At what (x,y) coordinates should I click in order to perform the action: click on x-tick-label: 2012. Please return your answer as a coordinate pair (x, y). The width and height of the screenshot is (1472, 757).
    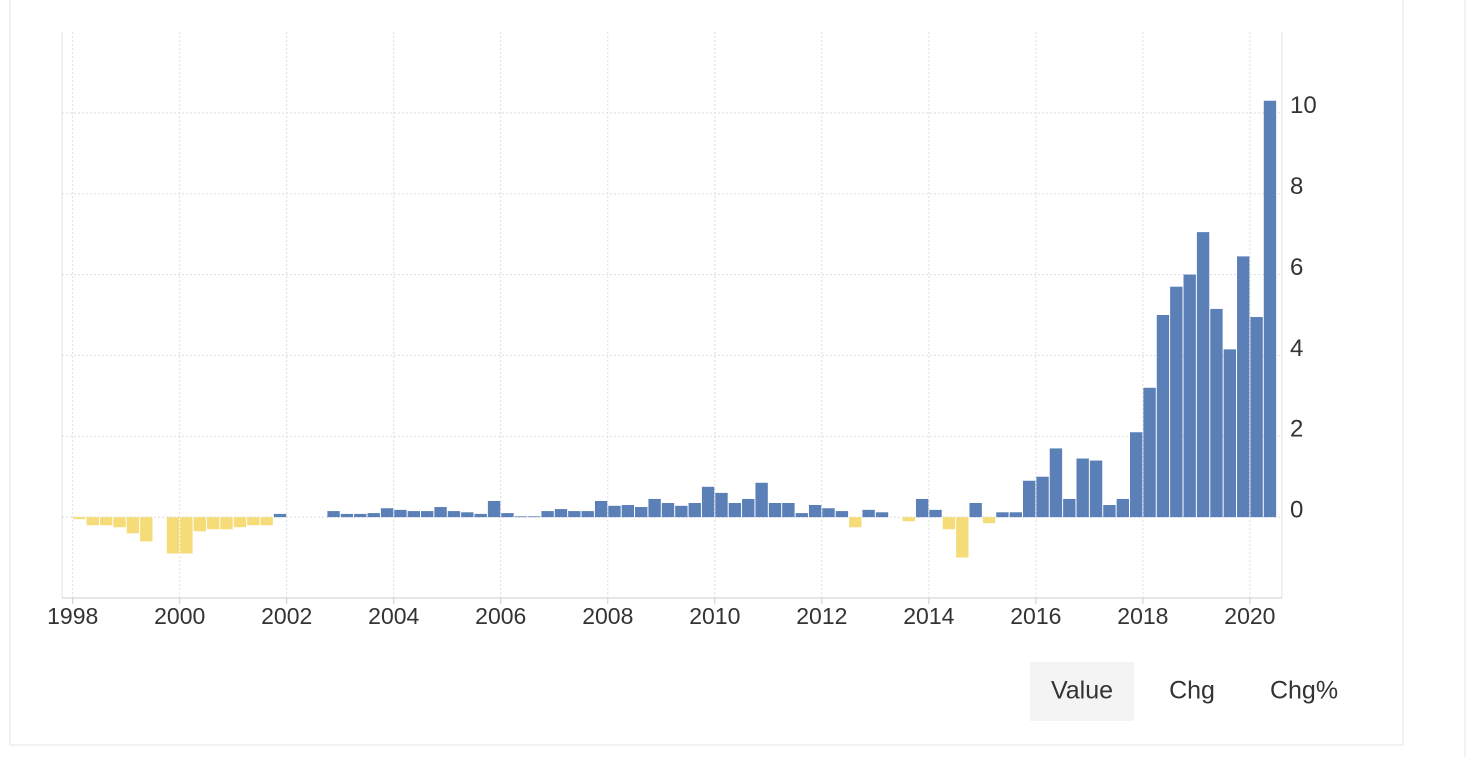
    Looking at the image, I should click on (821, 616).